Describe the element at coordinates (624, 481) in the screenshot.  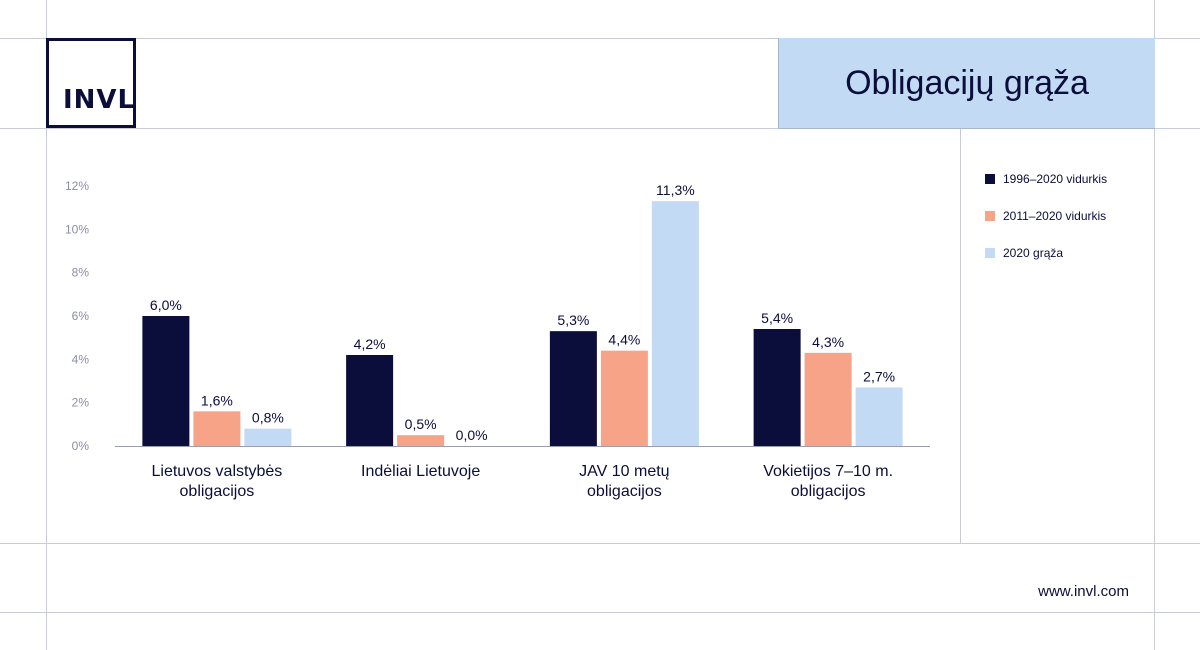
I see `category-label: JAV 10 metų obligacijos` at that location.